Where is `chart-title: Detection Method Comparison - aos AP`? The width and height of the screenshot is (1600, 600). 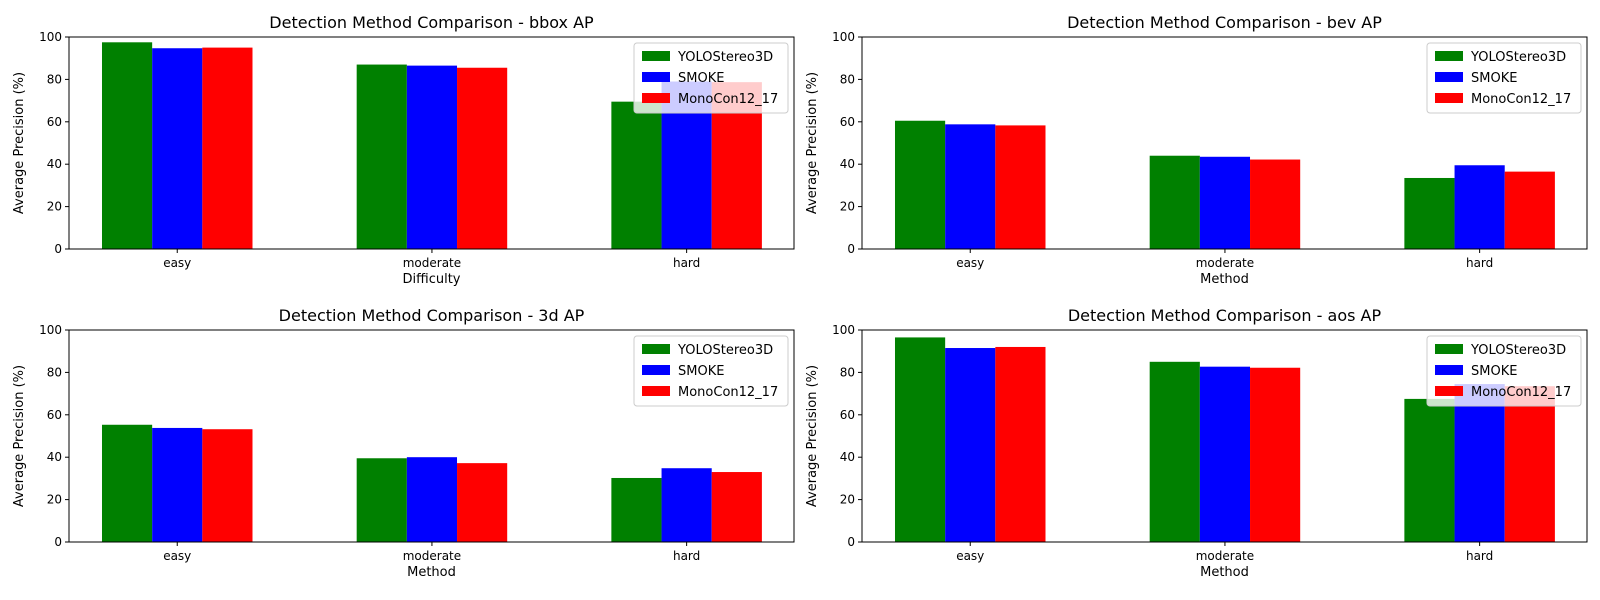 chart-title: Detection Method Comparison - aos AP is located at coordinates (1225, 315).